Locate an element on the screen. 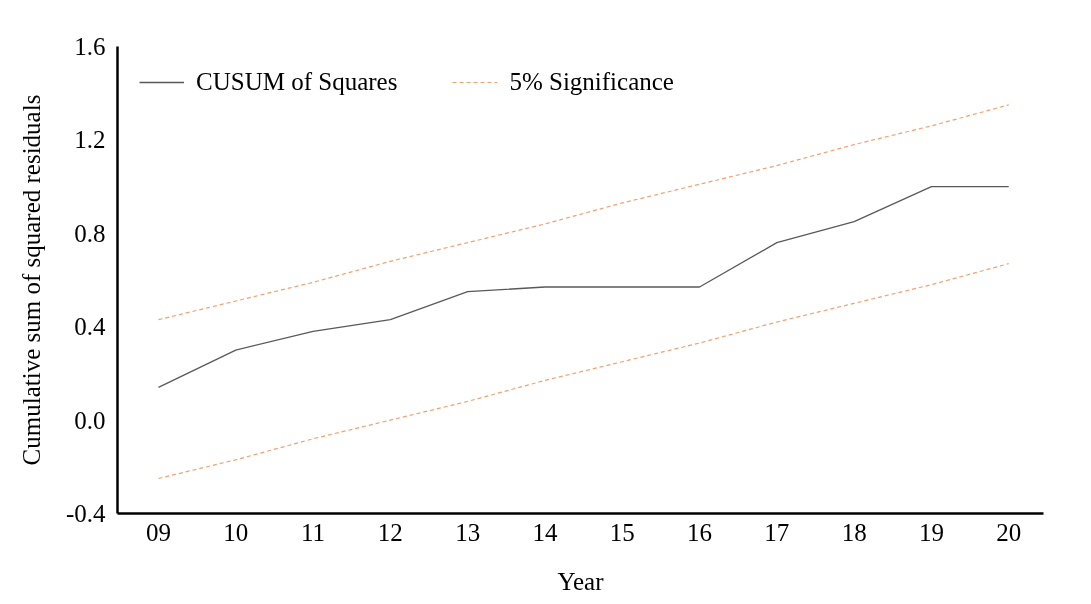 The width and height of the screenshot is (1091, 604). x-tick-label: 19 is located at coordinates (931, 532).